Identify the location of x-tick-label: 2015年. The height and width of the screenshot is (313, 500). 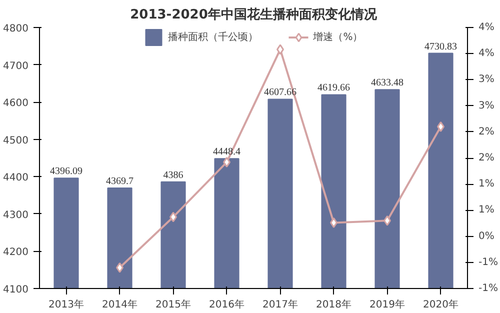
(173, 304).